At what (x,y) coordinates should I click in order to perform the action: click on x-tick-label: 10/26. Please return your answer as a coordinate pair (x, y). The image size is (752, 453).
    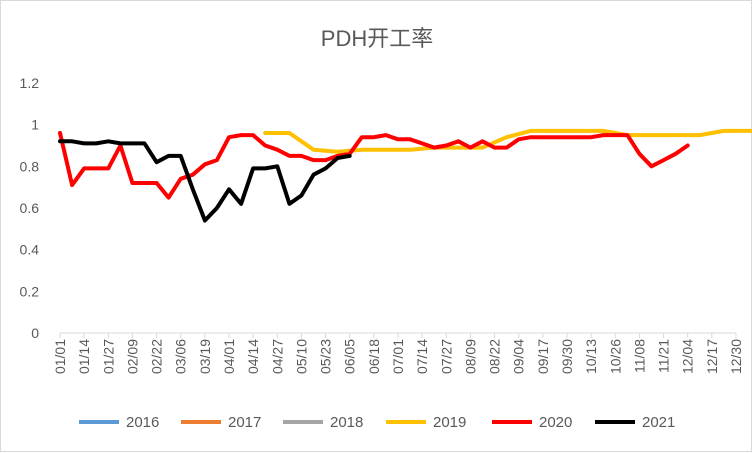
    Looking at the image, I should click on (615, 356).